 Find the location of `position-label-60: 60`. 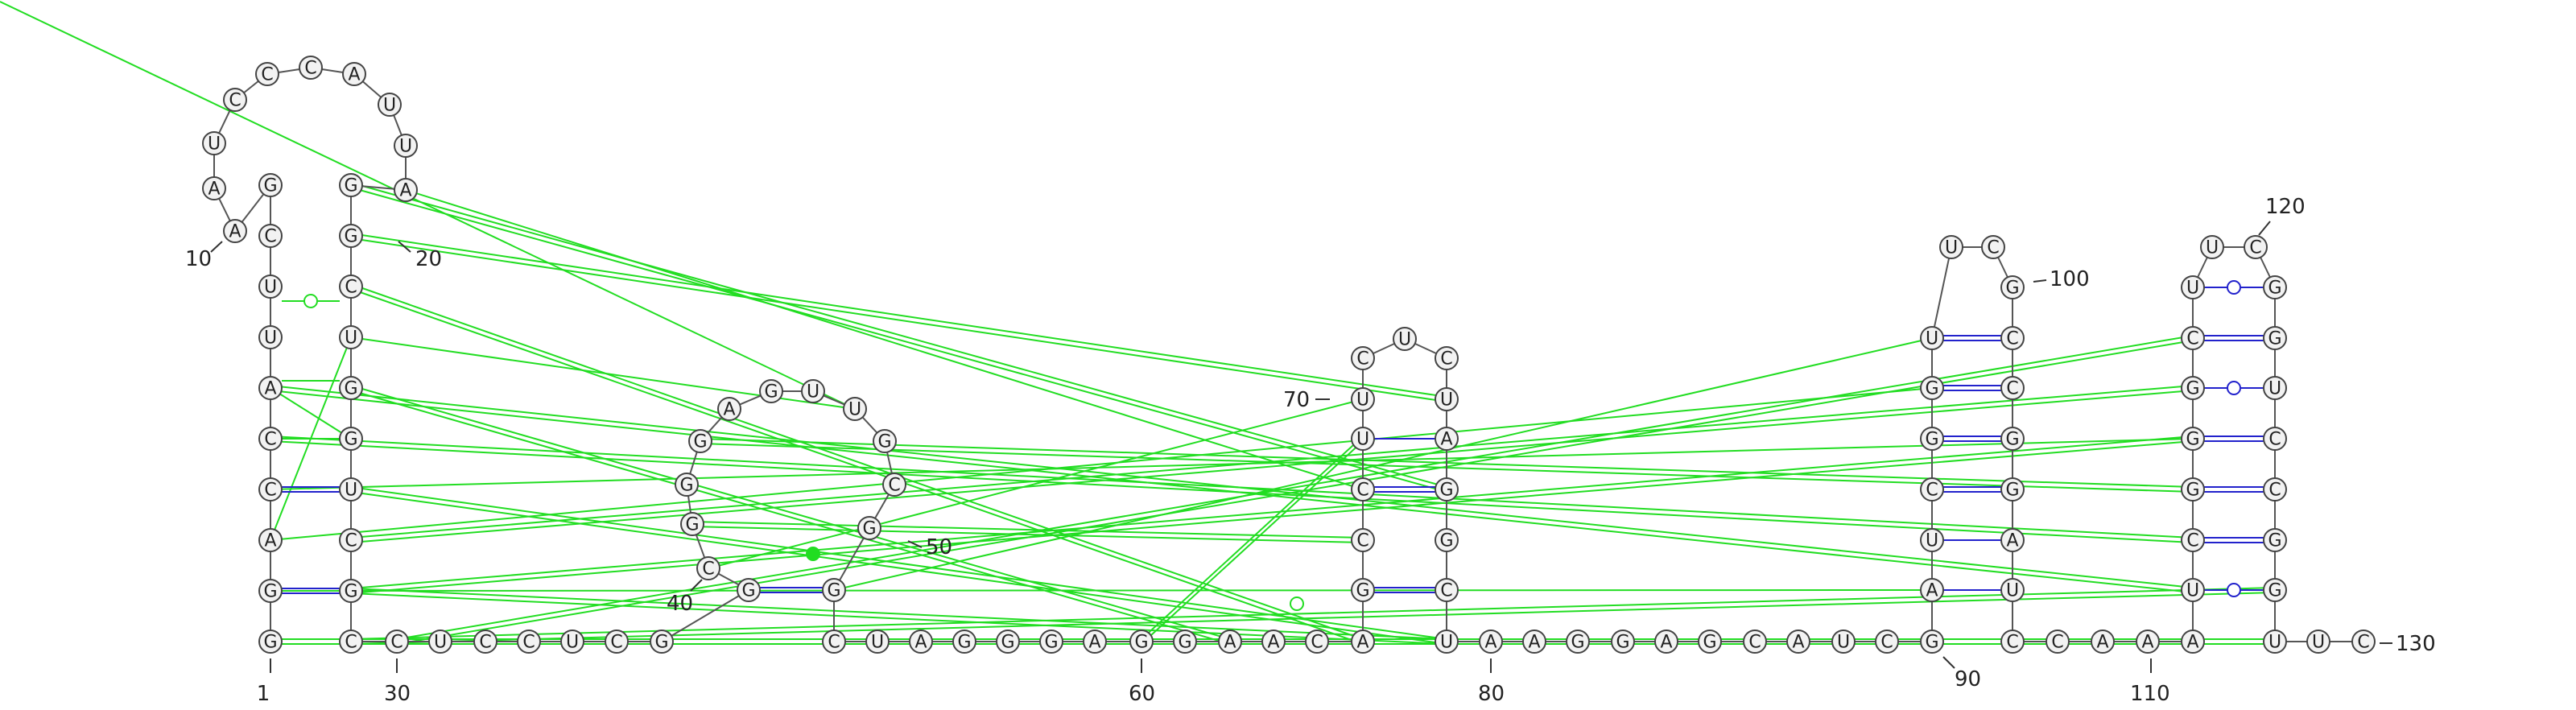

position-label-60: 60 is located at coordinates (1142, 694).